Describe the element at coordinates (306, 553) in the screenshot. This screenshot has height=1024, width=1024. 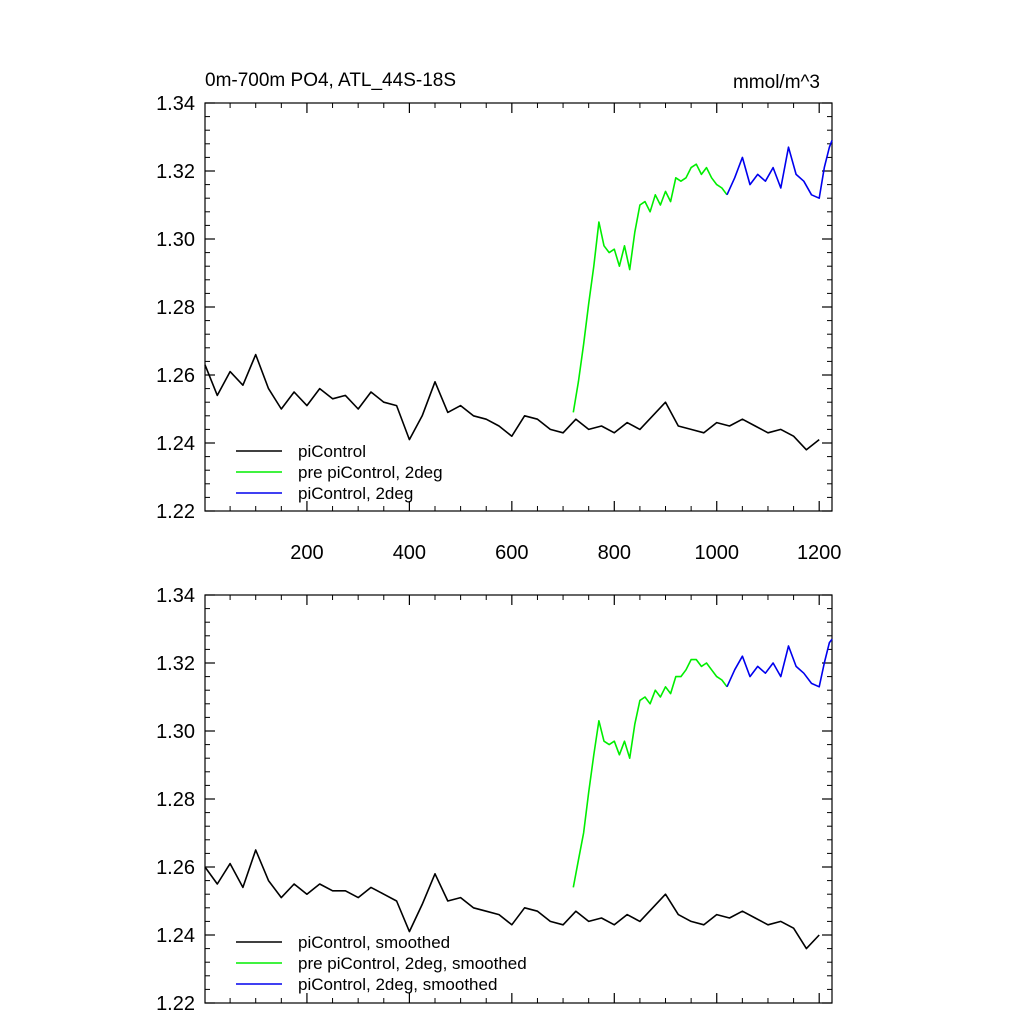
I see `x-tick-label: 200` at that location.